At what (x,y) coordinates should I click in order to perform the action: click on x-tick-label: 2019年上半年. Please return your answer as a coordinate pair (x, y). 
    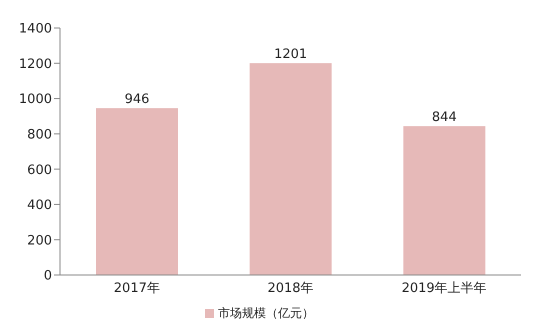
    Looking at the image, I should click on (444, 288).